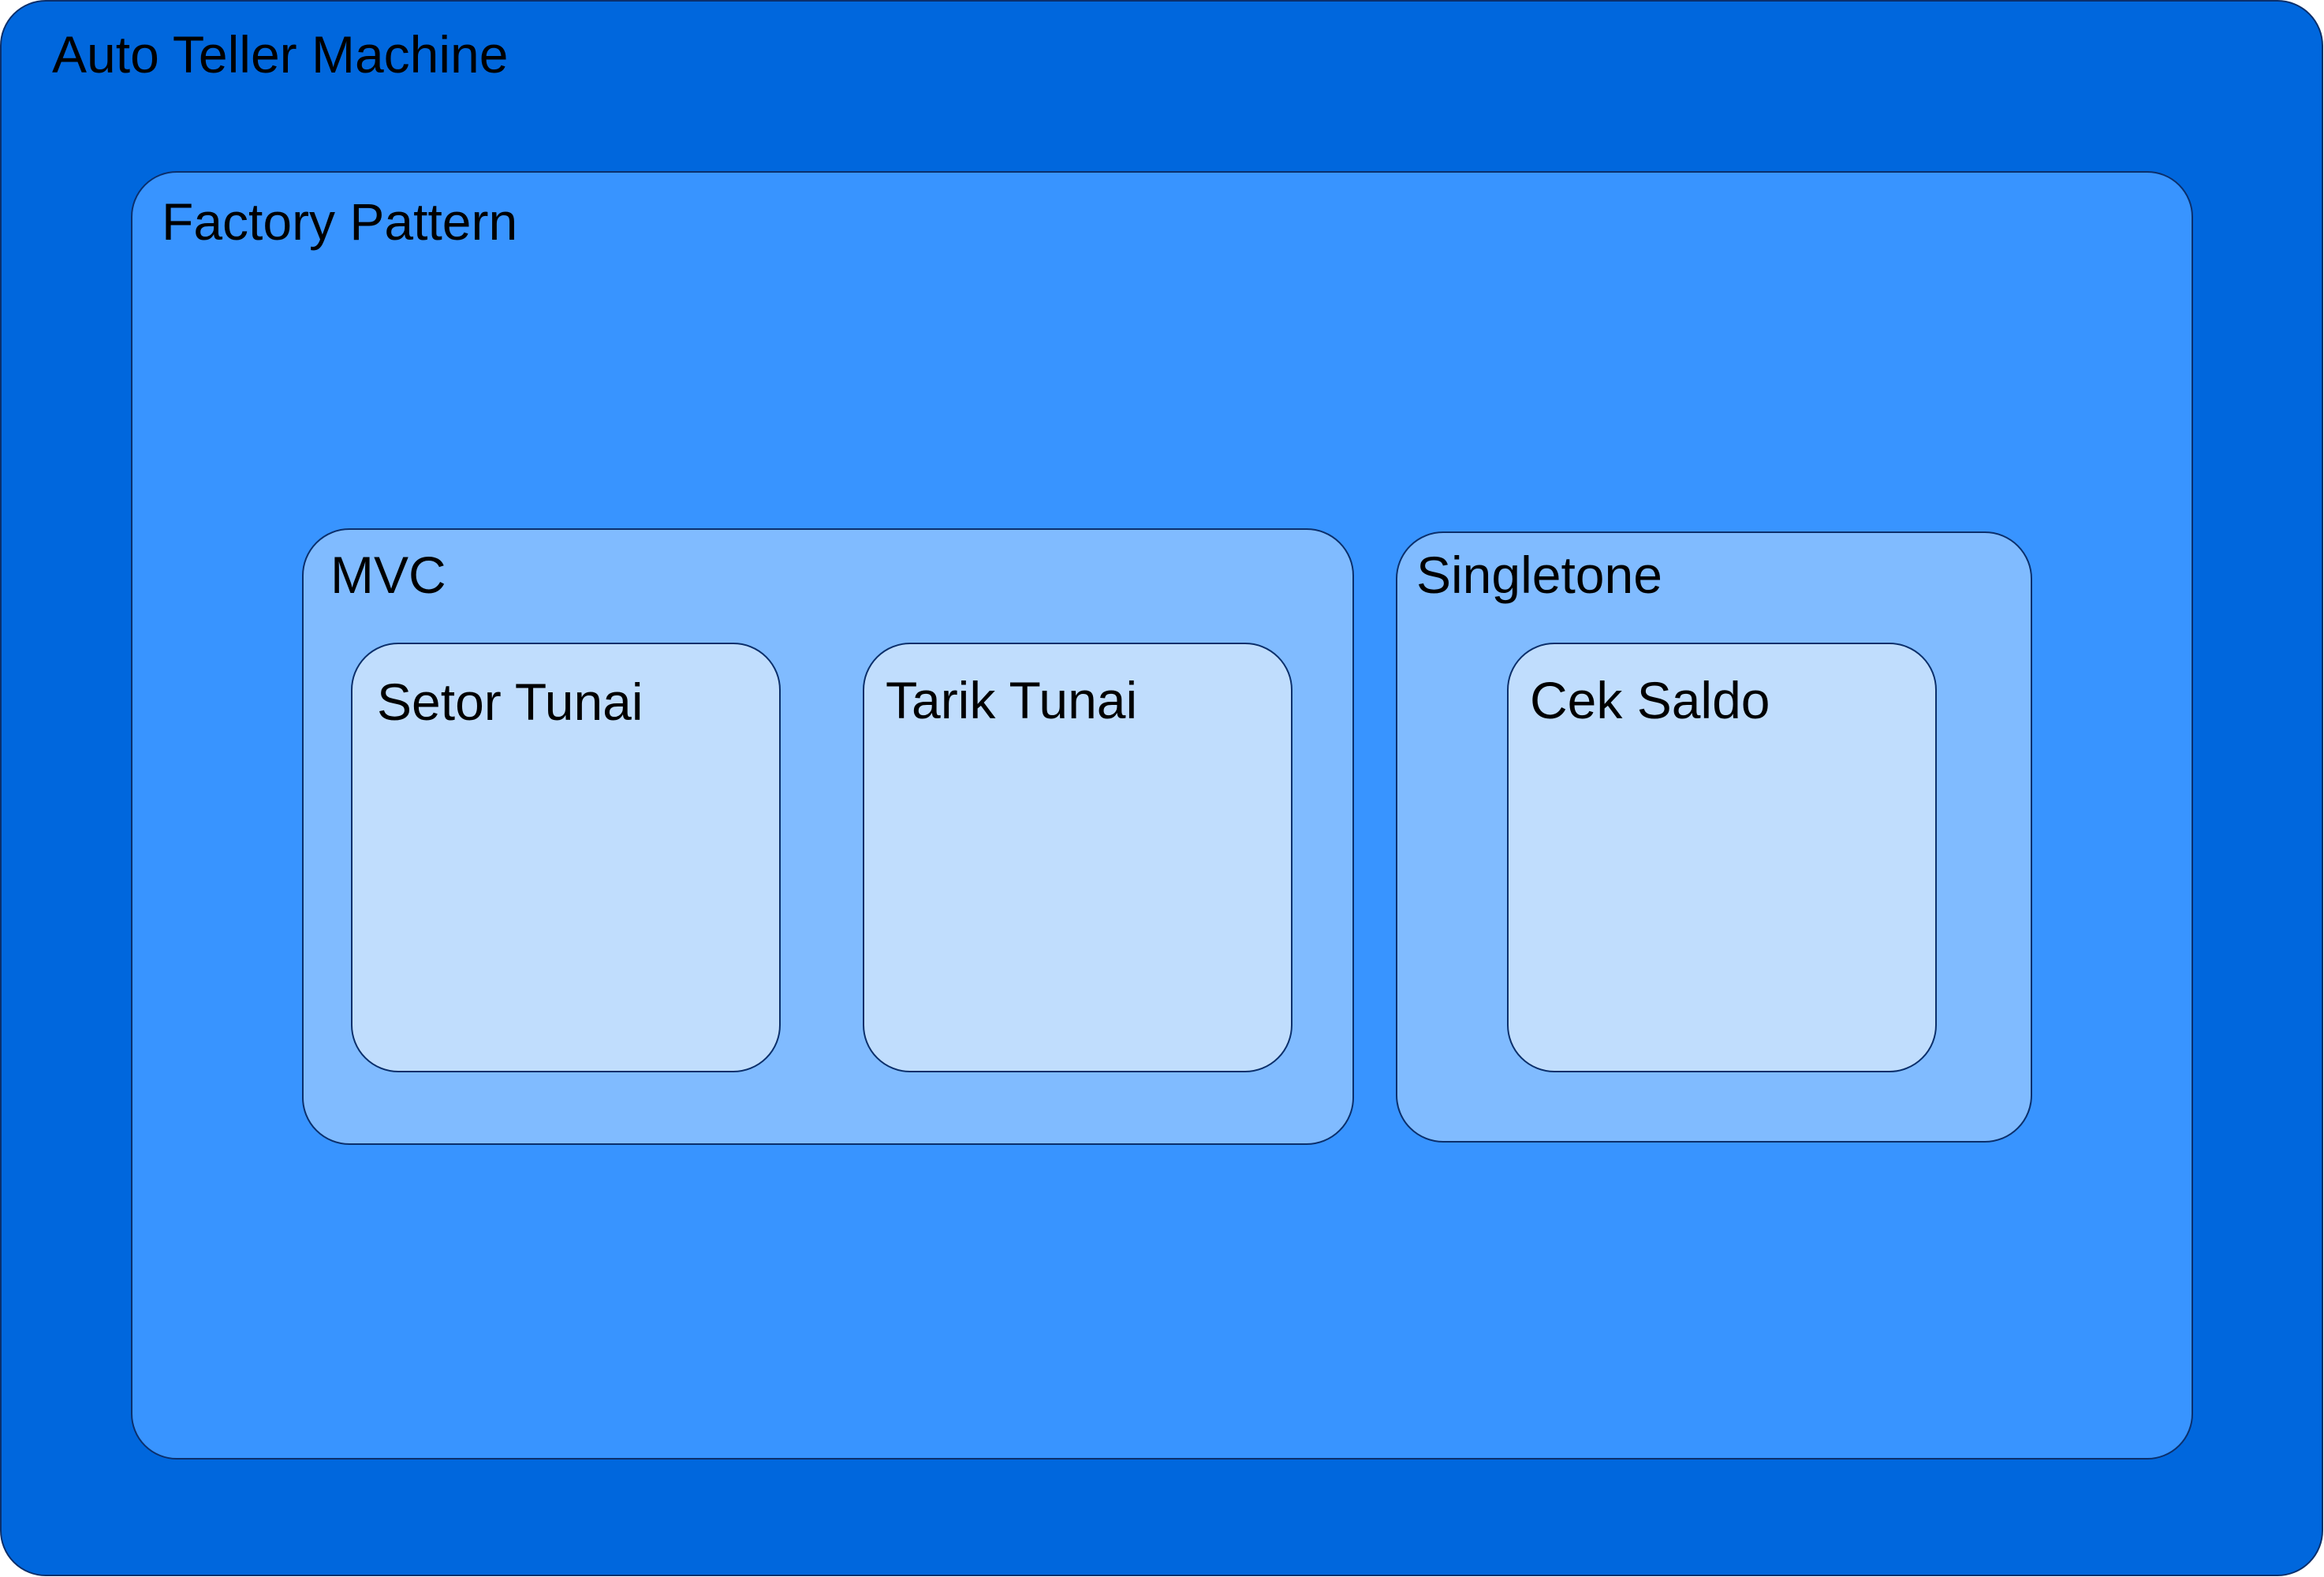  What do you see at coordinates (1539, 575) in the screenshot?
I see `singletone-label: Singletone` at bounding box center [1539, 575].